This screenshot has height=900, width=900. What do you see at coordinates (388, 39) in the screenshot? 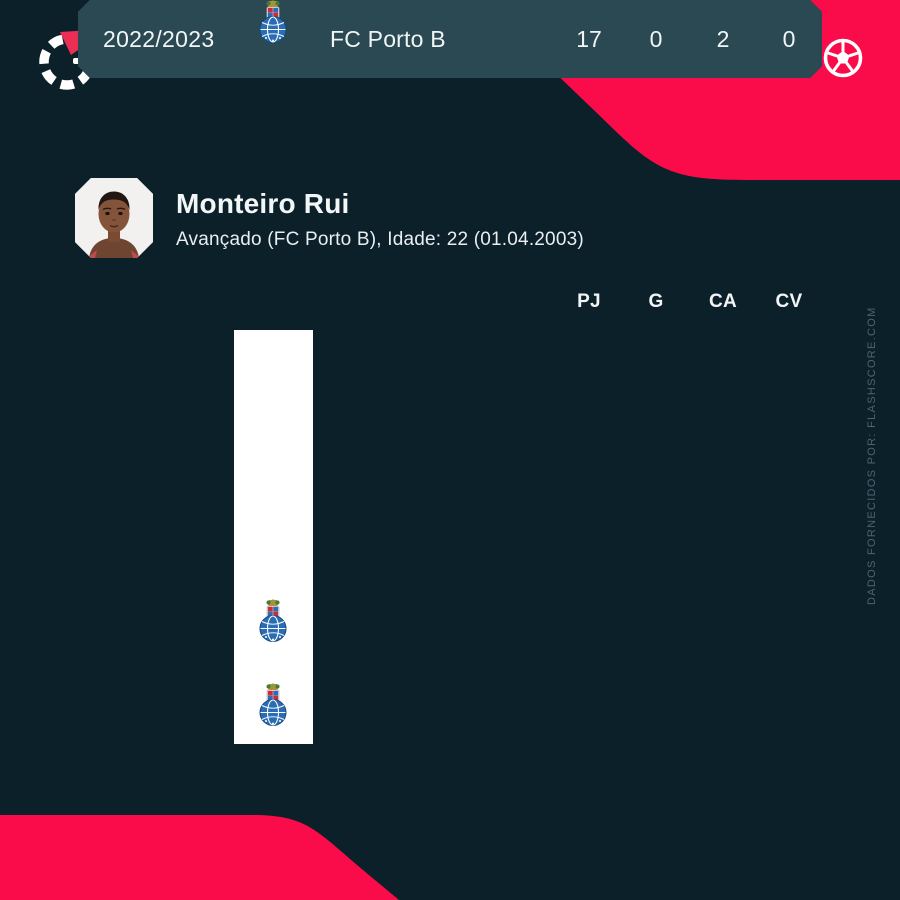
I see `team-name: FC Porto B` at bounding box center [388, 39].